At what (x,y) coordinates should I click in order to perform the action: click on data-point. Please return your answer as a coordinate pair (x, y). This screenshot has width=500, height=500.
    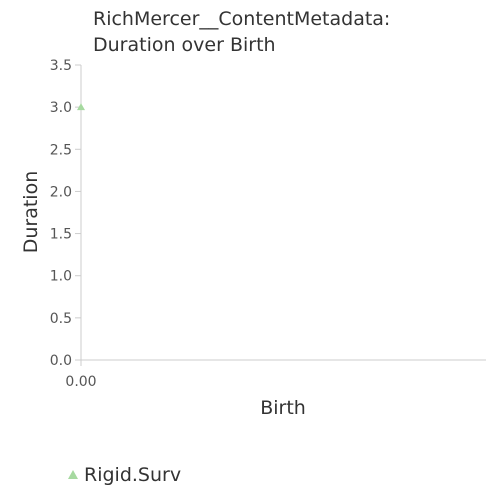
    Looking at the image, I should click on (81, 107).